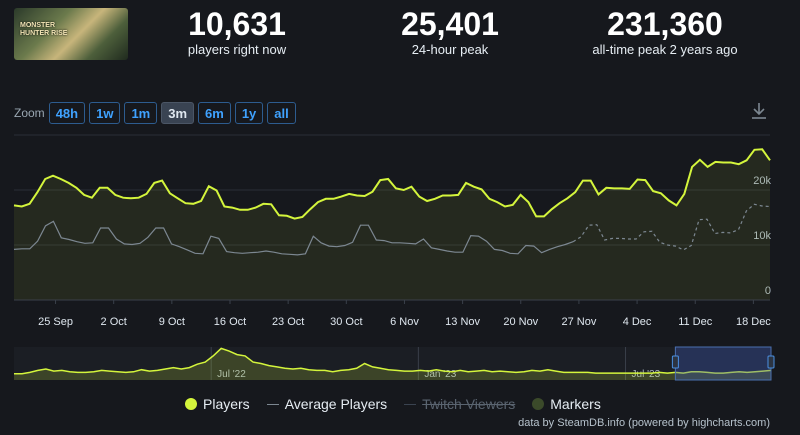  I want to click on zoom-1w-button: 1w, so click(105, 113).